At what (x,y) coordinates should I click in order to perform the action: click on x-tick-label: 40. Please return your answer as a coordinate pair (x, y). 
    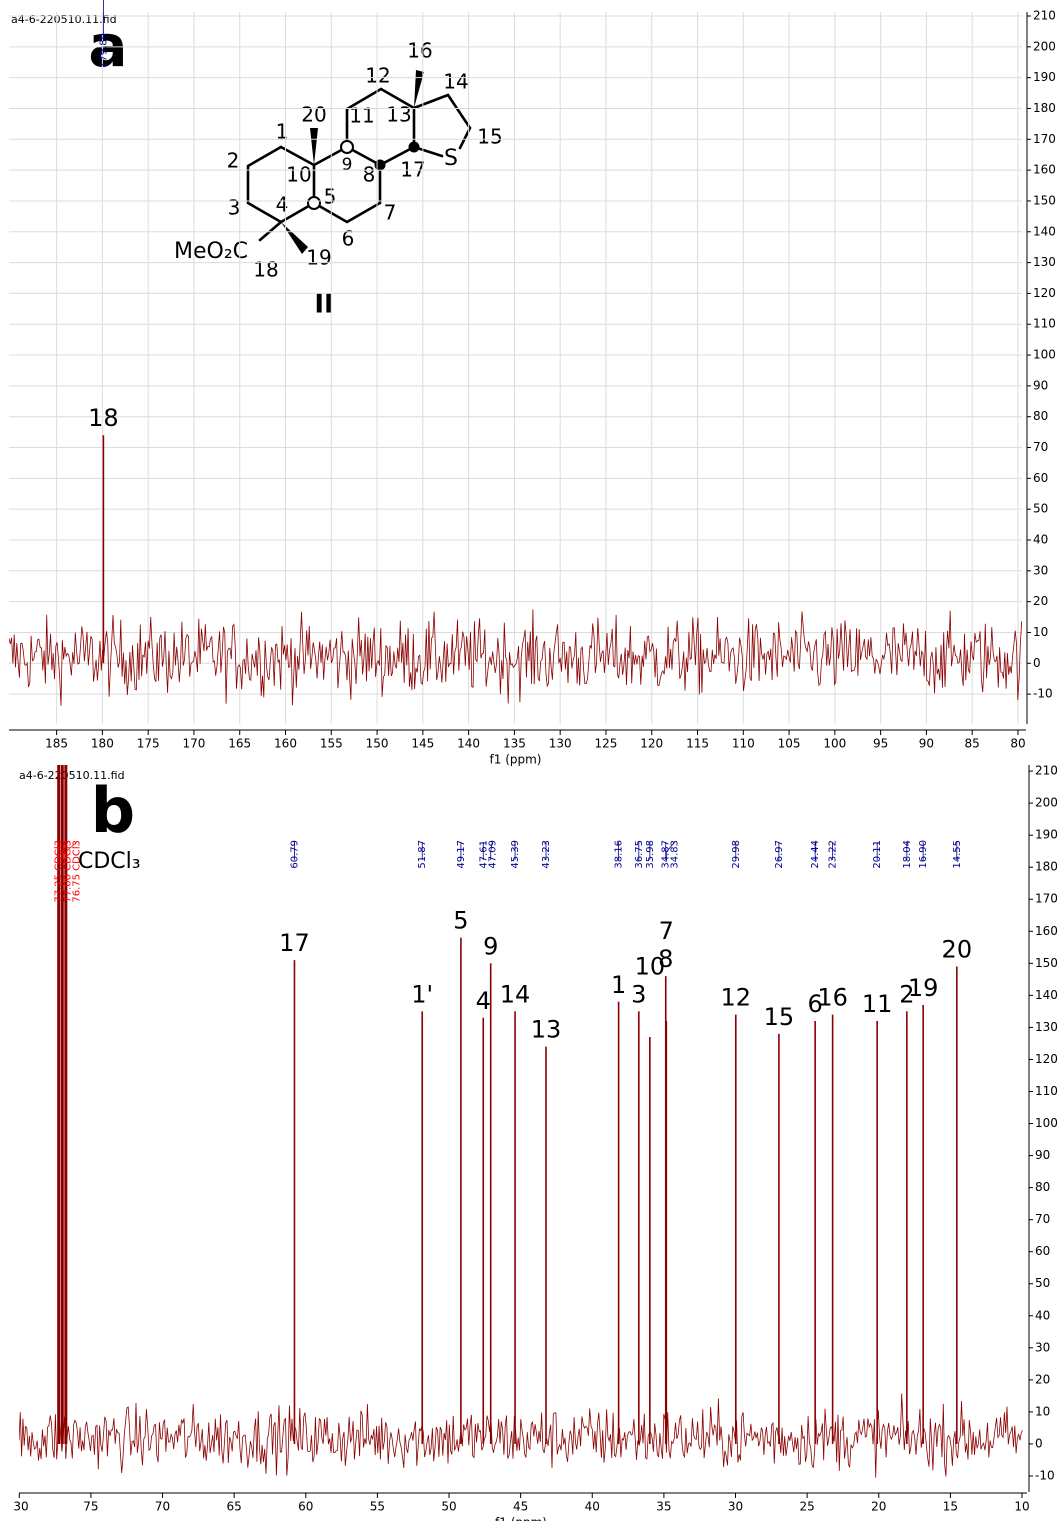
    Looking at the image, I should click on (592, 1507).